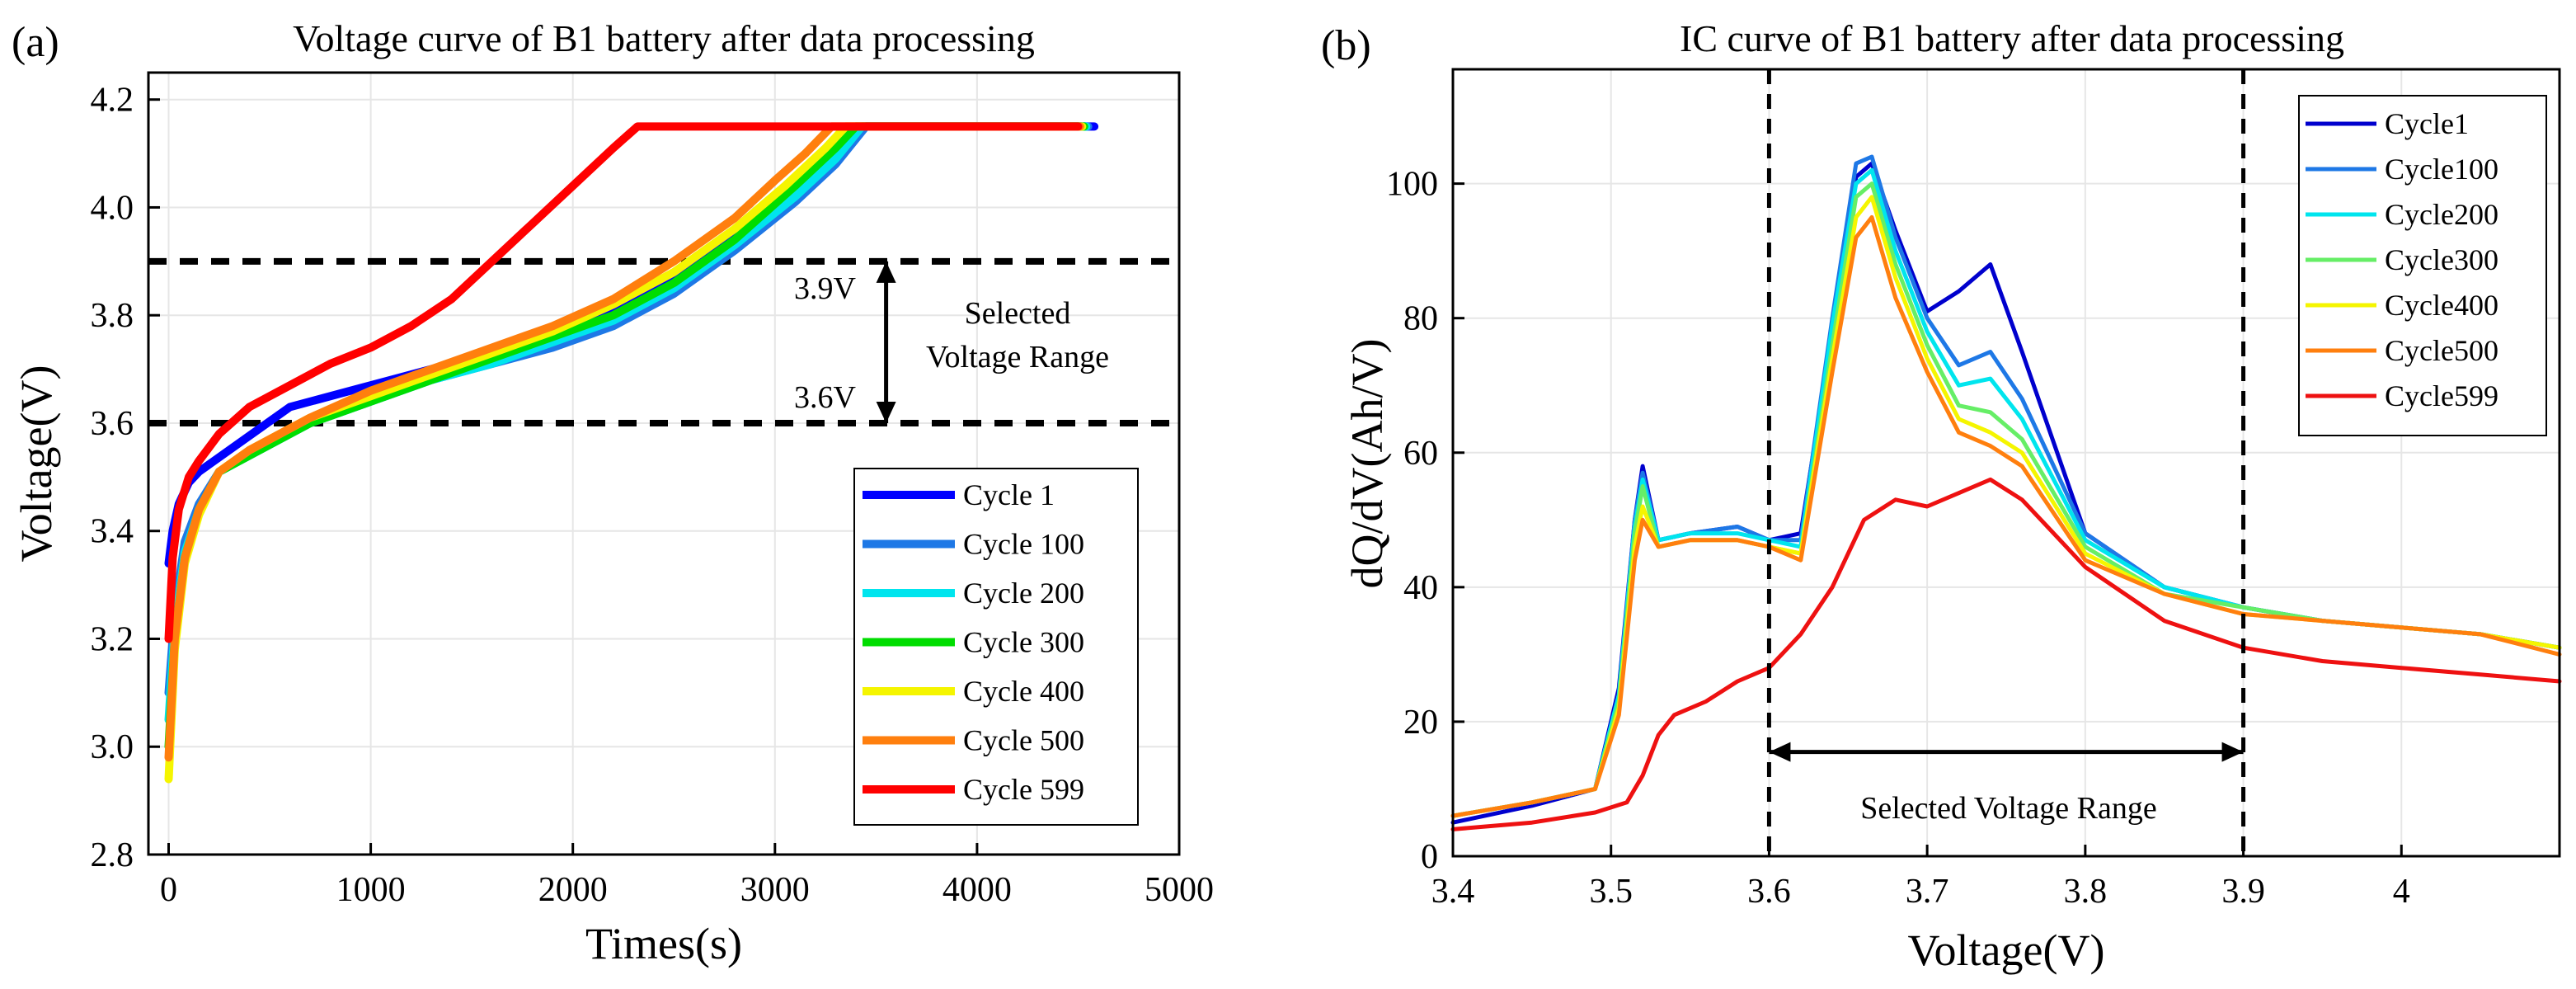 The width and height of the screenshot is (2576, 989). What do you see at coordinates (1453, 892) in the screenshot?
I see `x-tick-label: 3.4` at bounding box center [1453, 892].